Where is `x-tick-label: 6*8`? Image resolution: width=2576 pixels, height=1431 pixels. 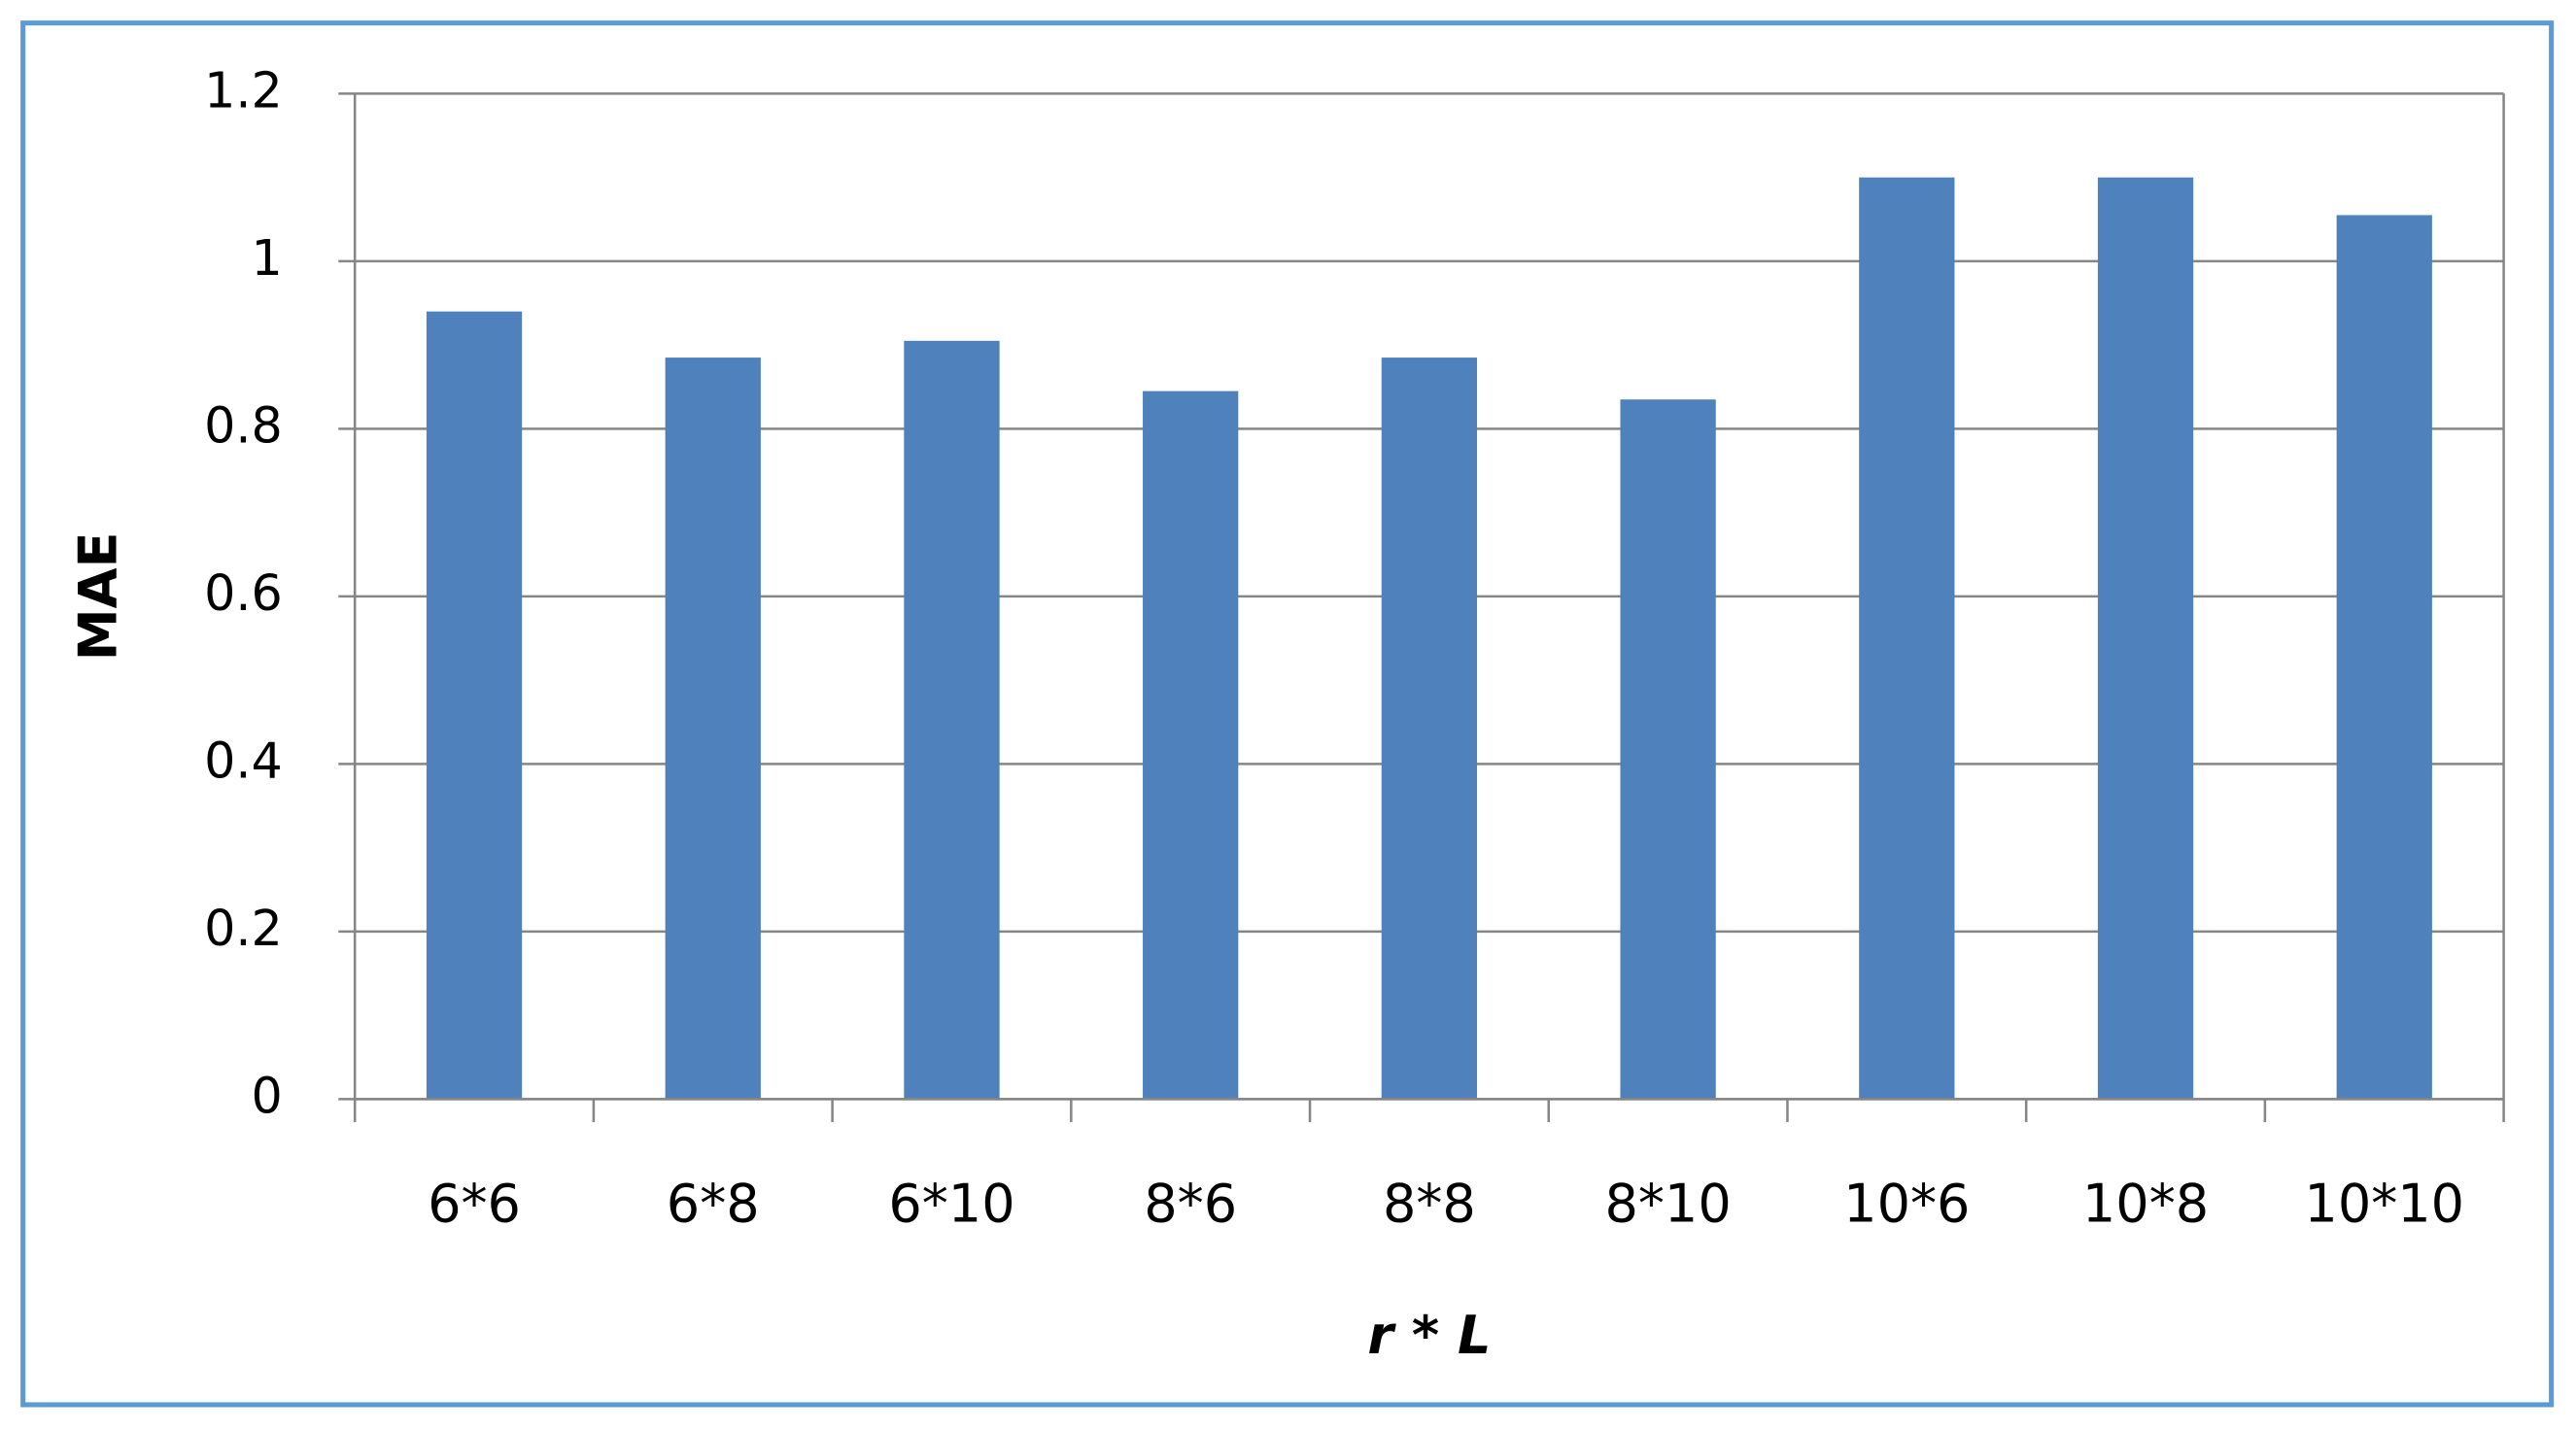 x-tick-label: 6*8 is located at coordinates (714, 1204).